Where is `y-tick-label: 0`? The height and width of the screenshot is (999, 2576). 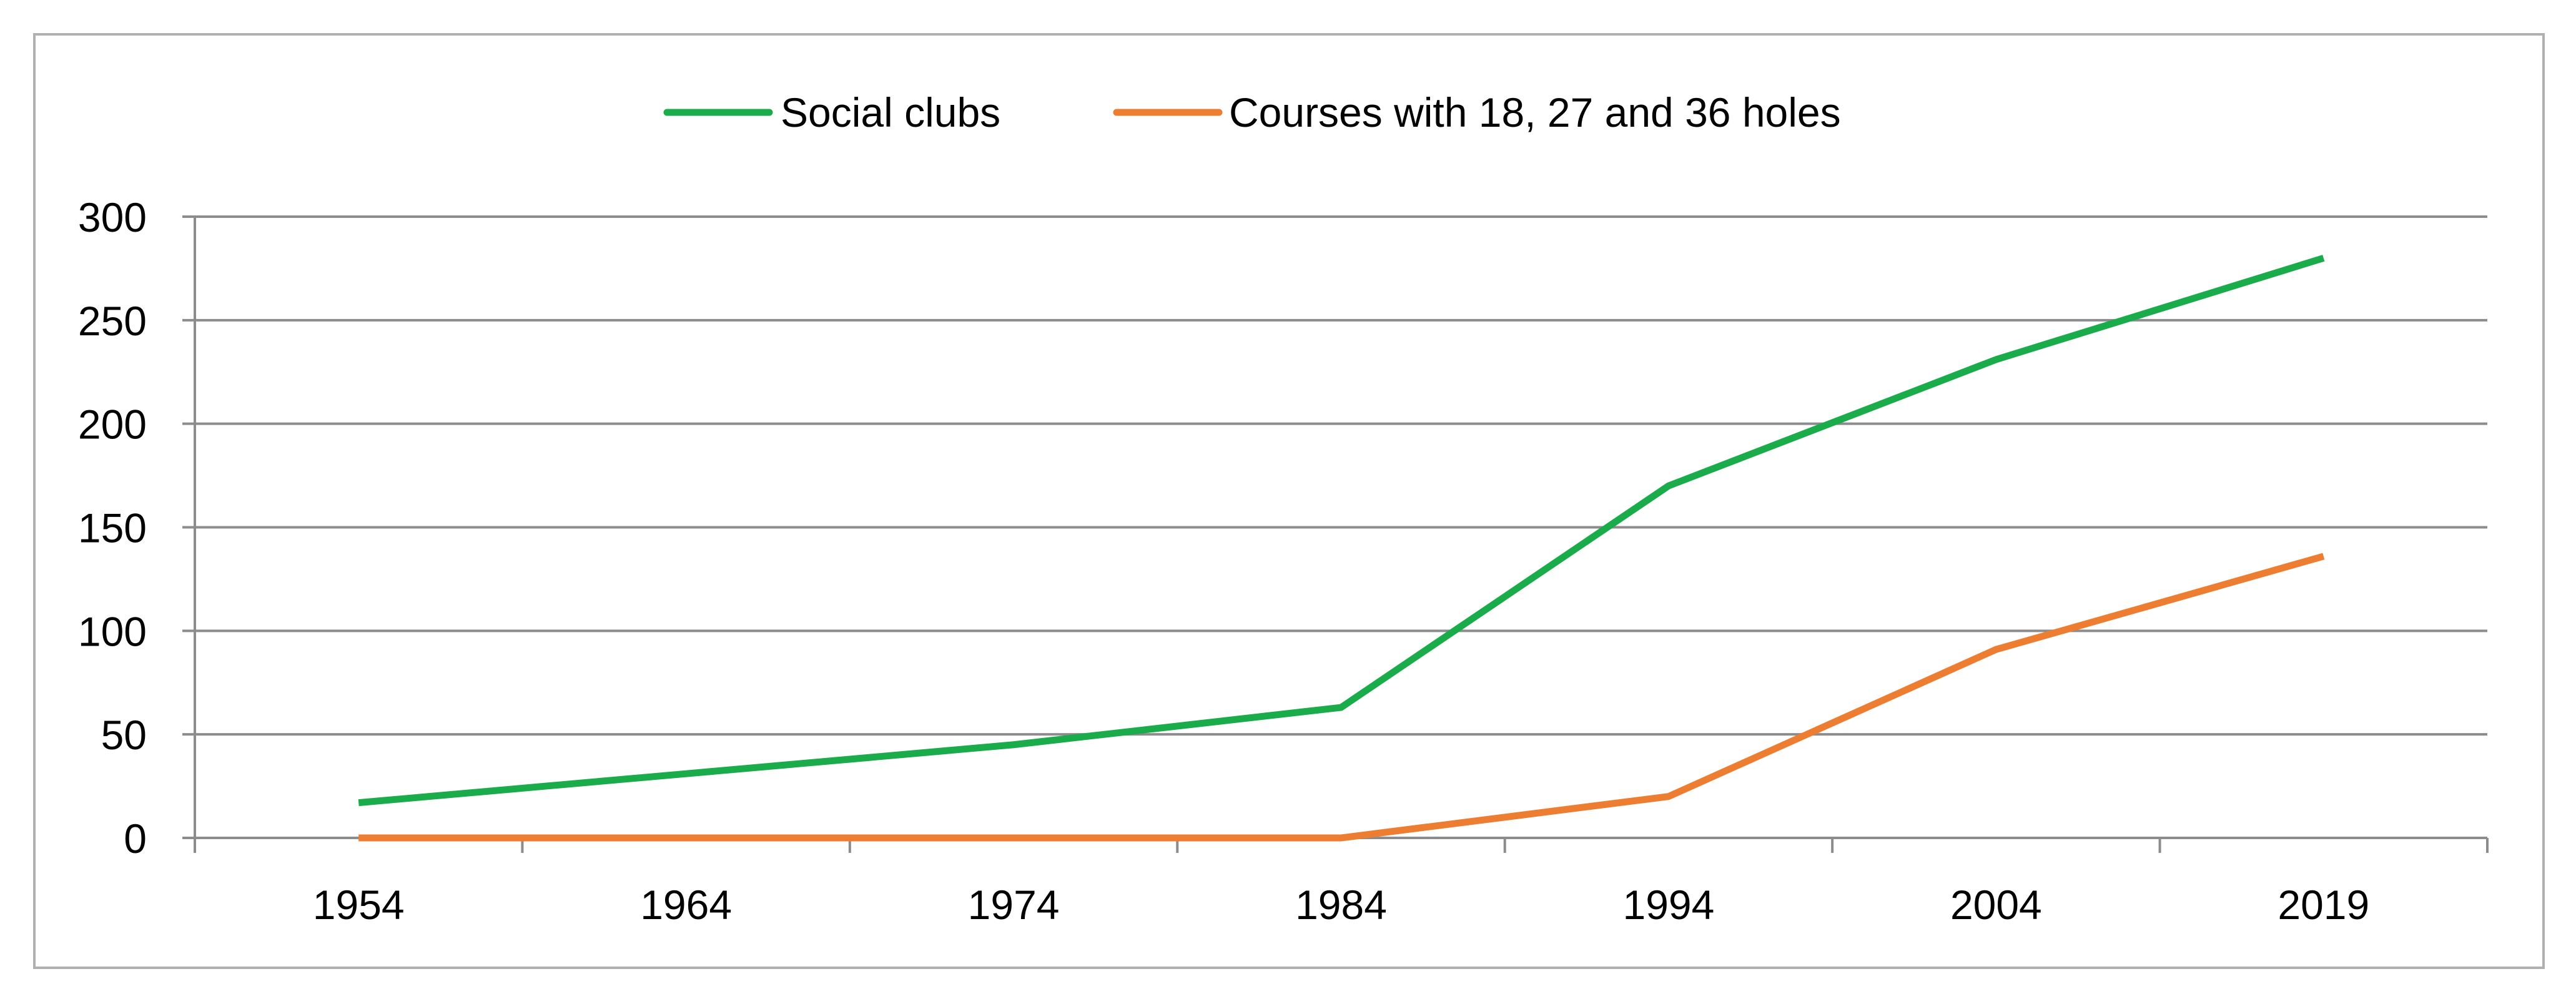
y-tick-label: 0 is located at coordinates (136, 839).